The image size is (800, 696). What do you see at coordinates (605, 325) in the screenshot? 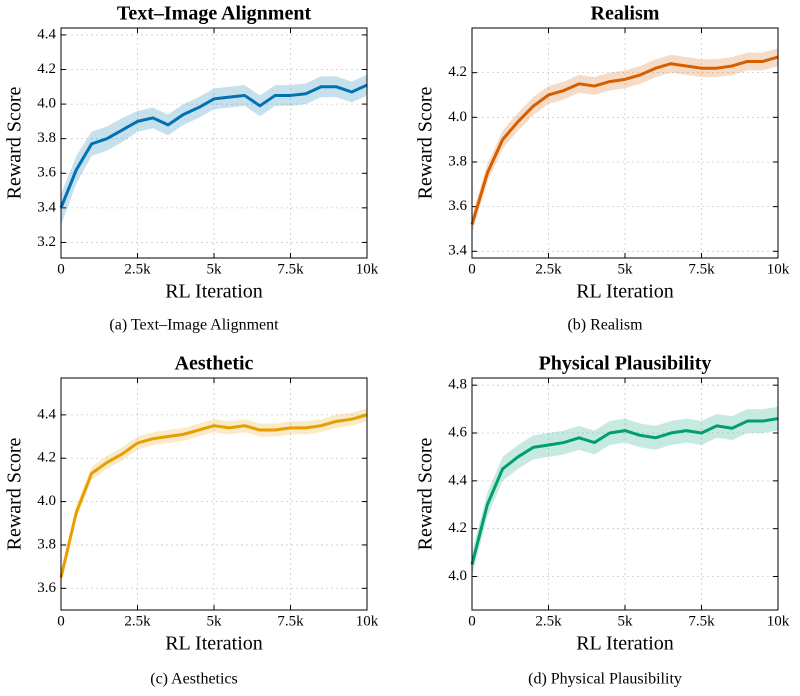
I see `caption: (b) Realism` at bounding box center [605, 325].